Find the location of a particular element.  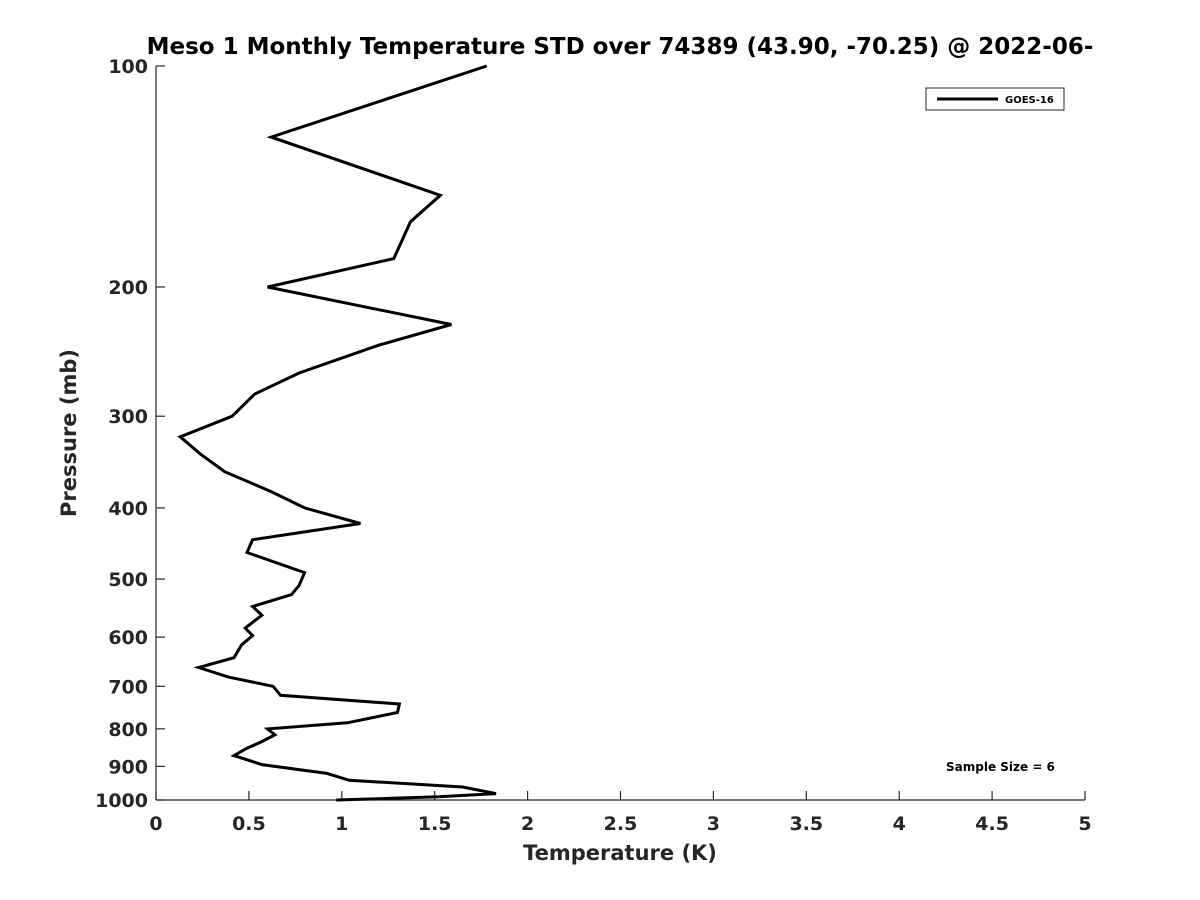

x-tick-label: 2.5 is located at coordinates (621, 824).